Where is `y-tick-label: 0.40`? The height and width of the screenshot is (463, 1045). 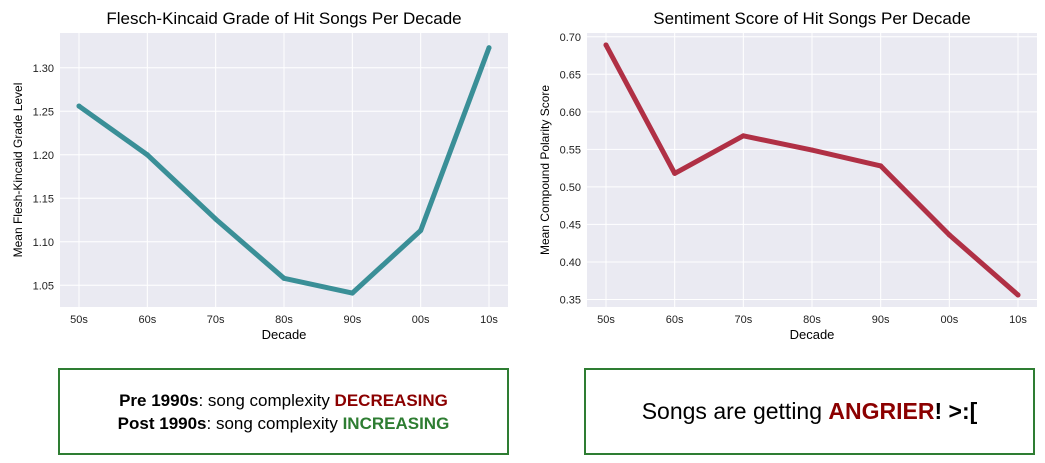
y-tick-label: 0.40 is located at coordinates (570, 263).